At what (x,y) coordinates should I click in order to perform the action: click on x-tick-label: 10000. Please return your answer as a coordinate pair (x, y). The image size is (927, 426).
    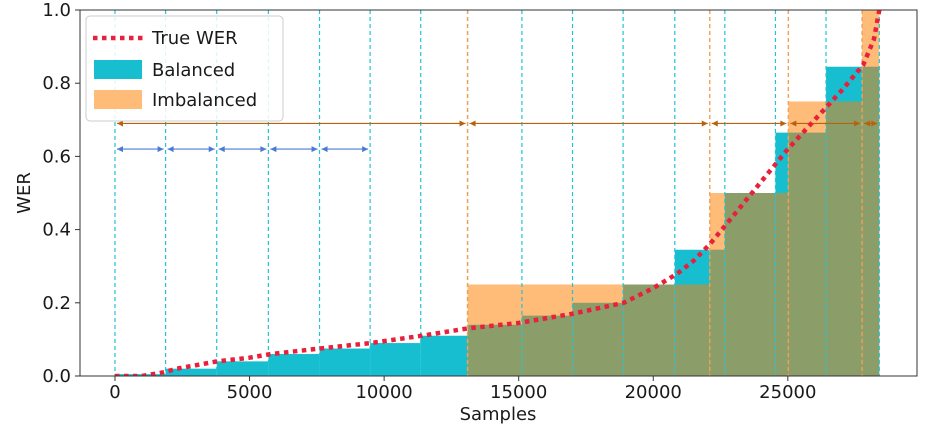
    Looking at the image, I should click on (383, 392).